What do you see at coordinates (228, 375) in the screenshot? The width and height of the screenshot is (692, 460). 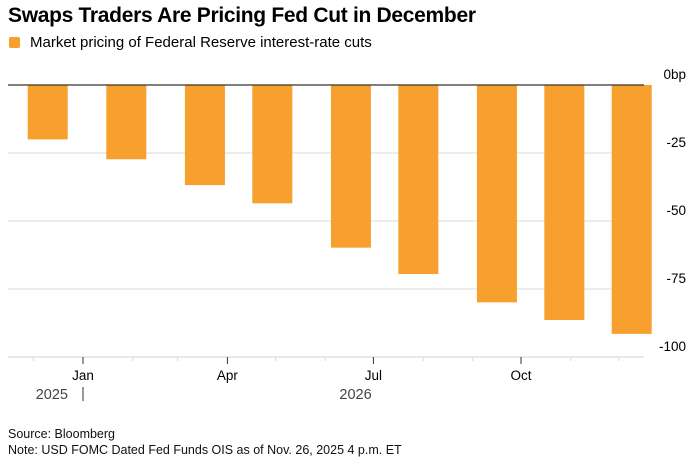 I see `x-tick-label: Apr` at bounding box center [228, 375].